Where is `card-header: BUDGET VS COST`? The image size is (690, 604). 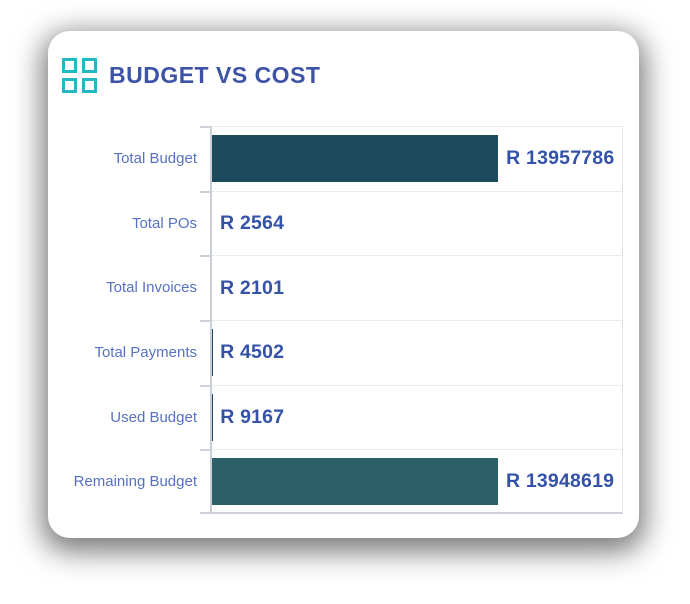
card-header: BUDGET VS COST is located at coordinates (343, 62).